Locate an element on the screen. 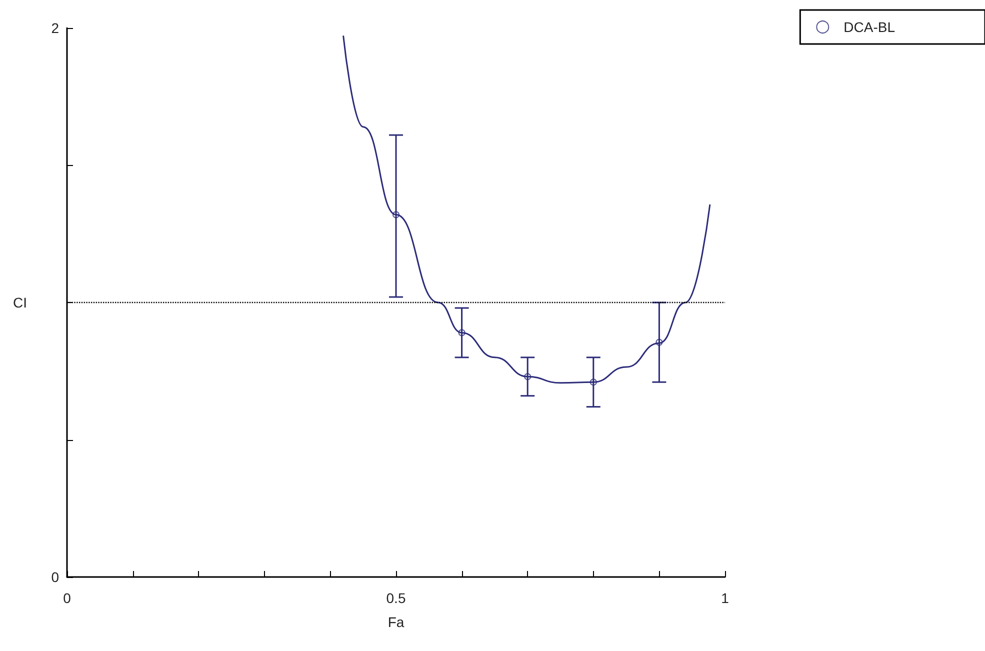  legend-label: DCA-BL is located at coordinates (870, 27).